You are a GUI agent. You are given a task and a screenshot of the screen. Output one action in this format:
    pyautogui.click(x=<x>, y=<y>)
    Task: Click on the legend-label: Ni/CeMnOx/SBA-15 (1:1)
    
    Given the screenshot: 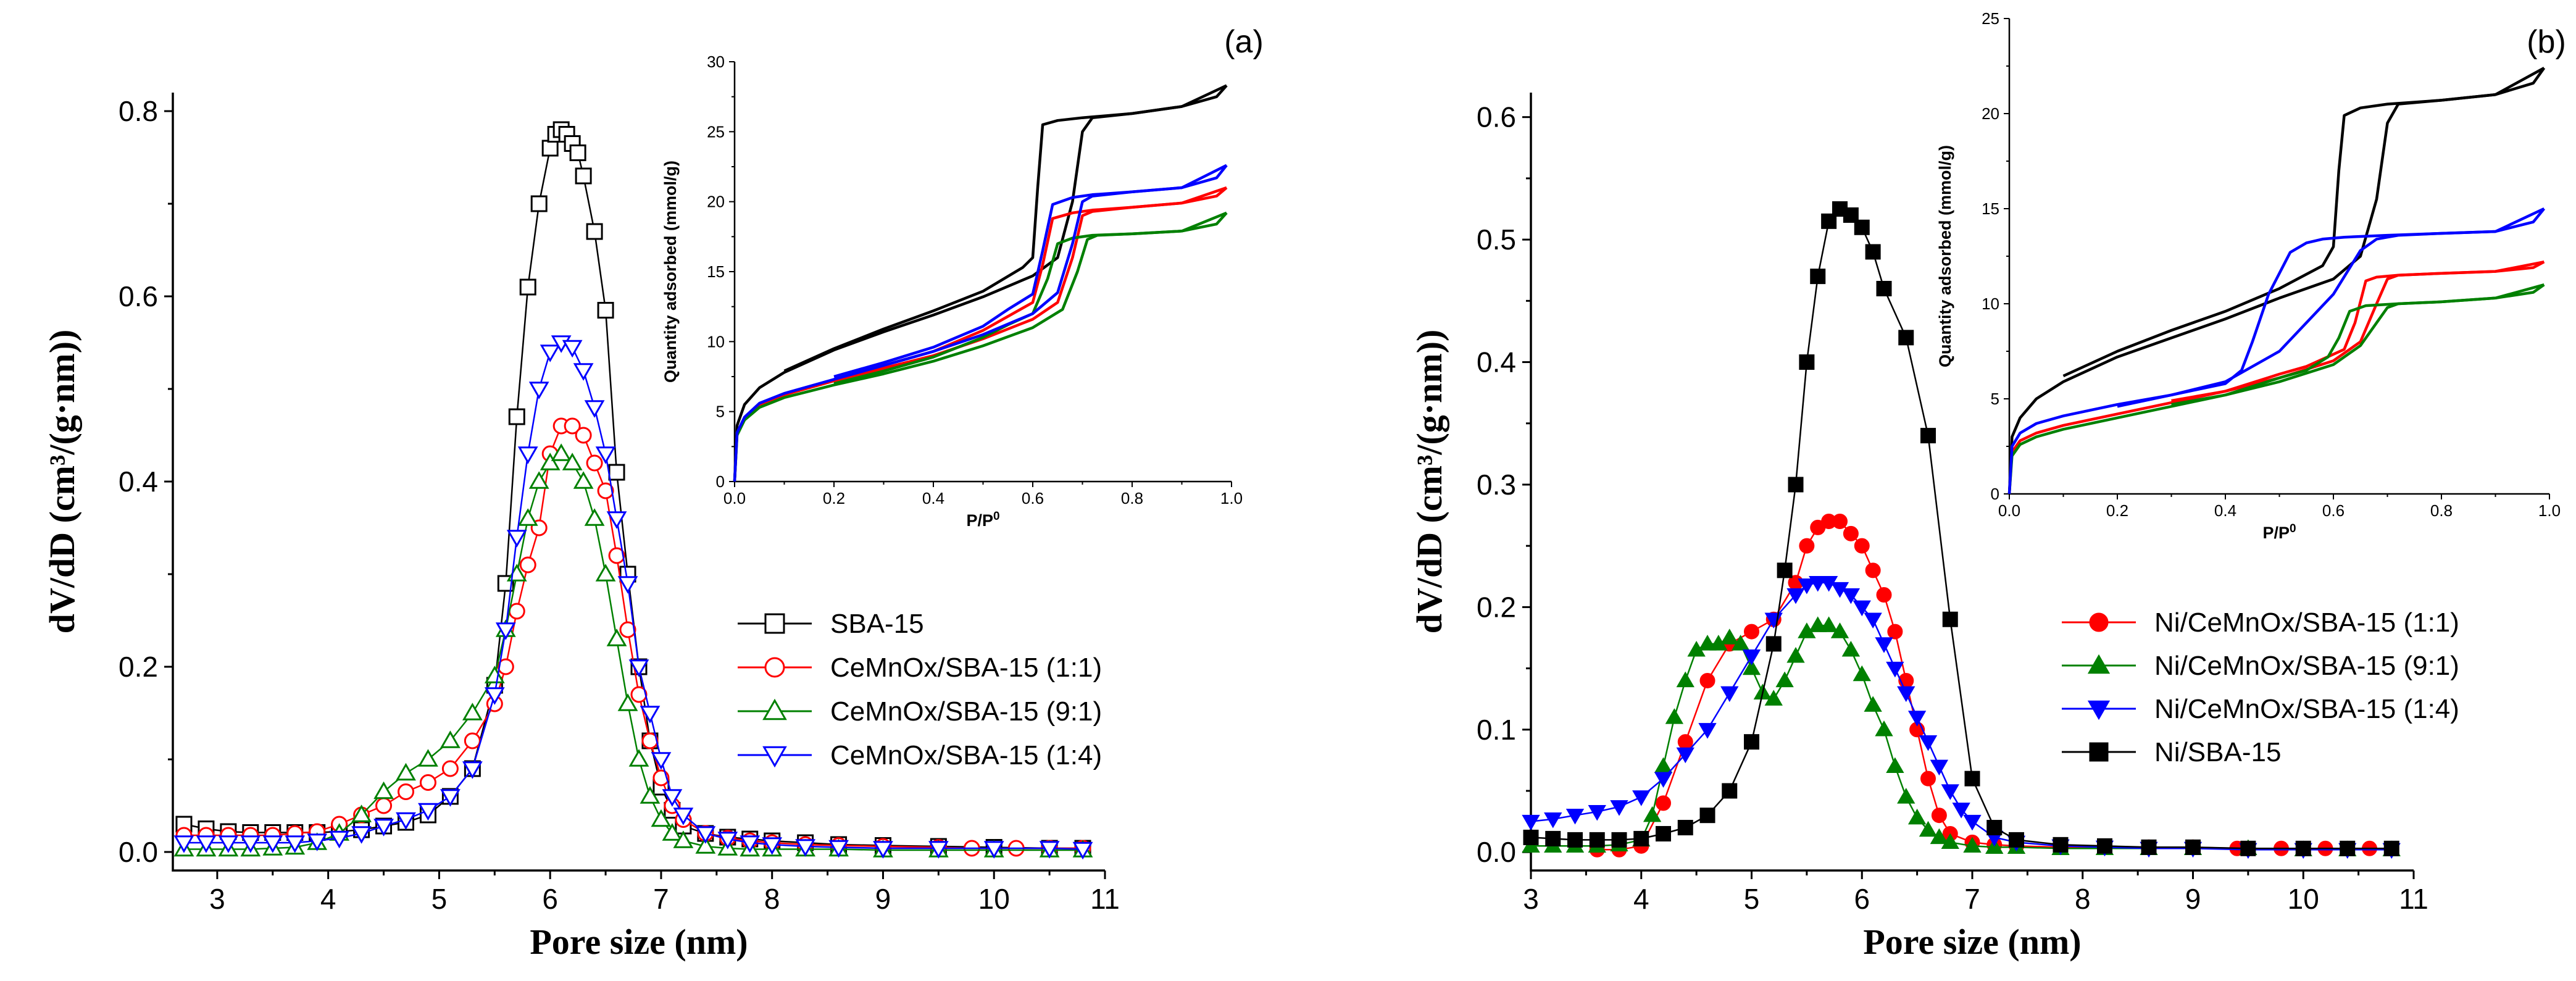 What is the action you would take?
    pyautogui.click(x=2306, y=623)
    